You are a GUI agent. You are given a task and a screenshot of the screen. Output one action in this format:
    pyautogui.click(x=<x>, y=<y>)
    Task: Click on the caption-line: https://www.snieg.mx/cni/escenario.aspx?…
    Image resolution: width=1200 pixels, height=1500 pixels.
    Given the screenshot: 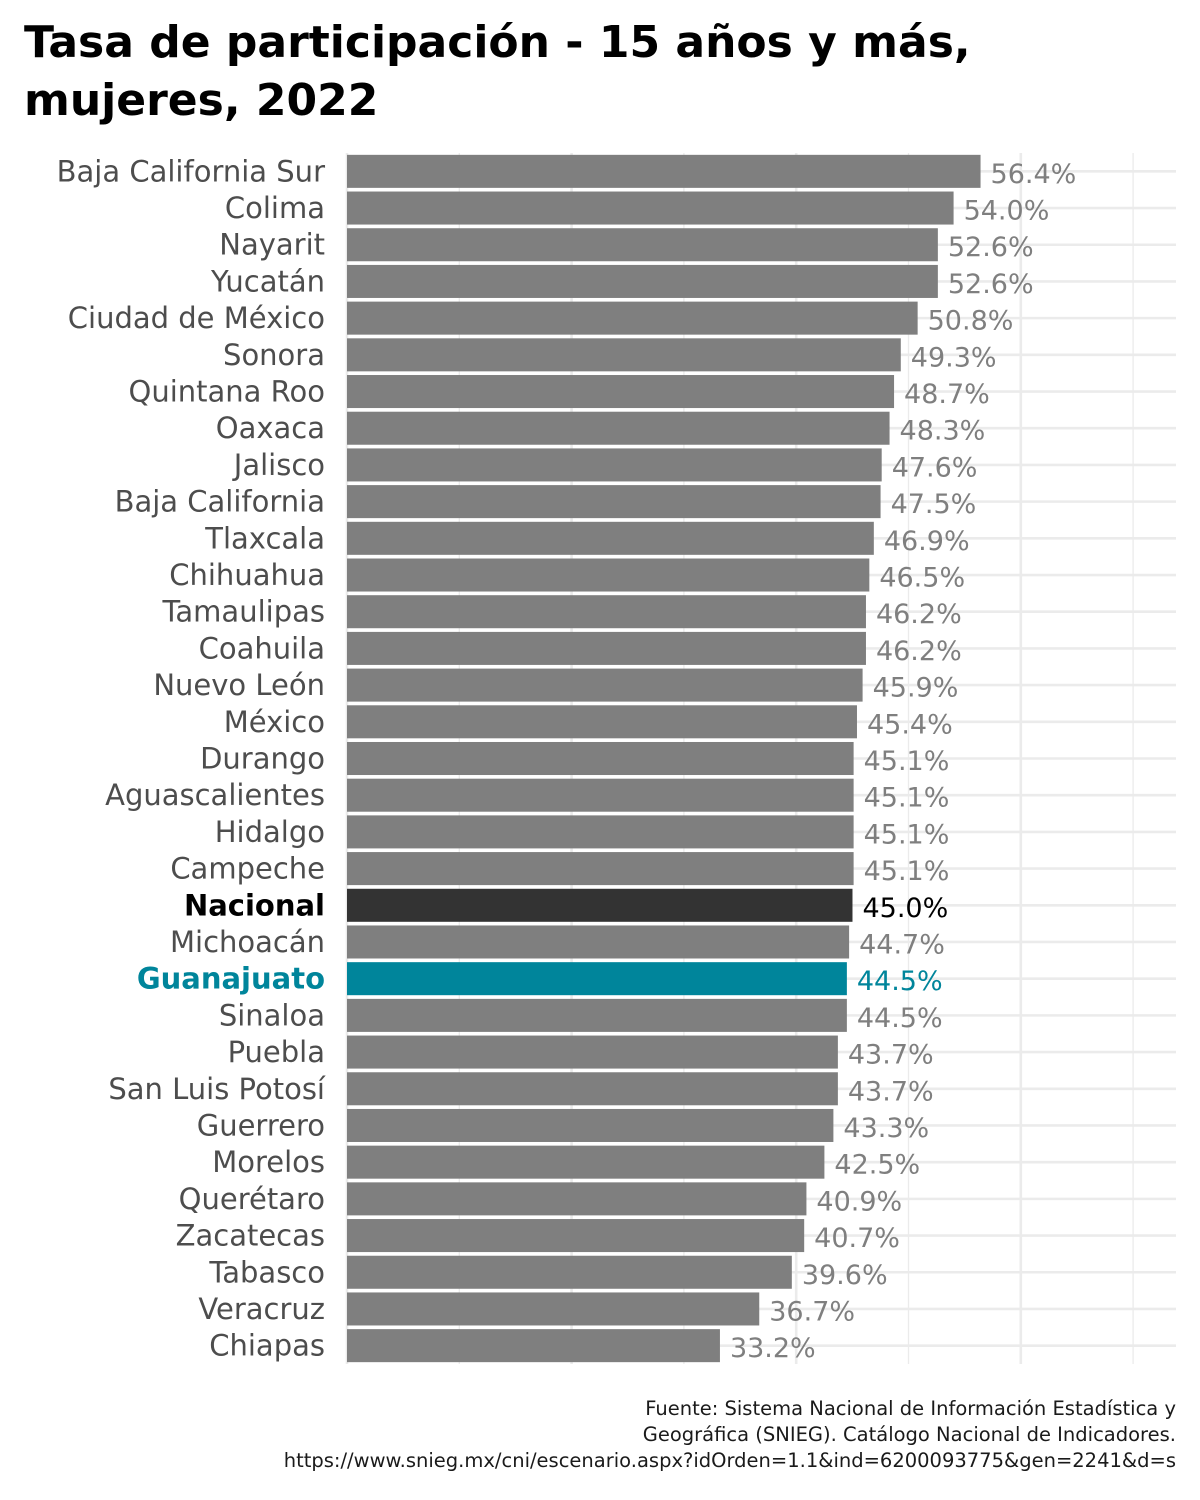 What is the action you would take?
    pyautogui.click(x=729, y=1460)
    